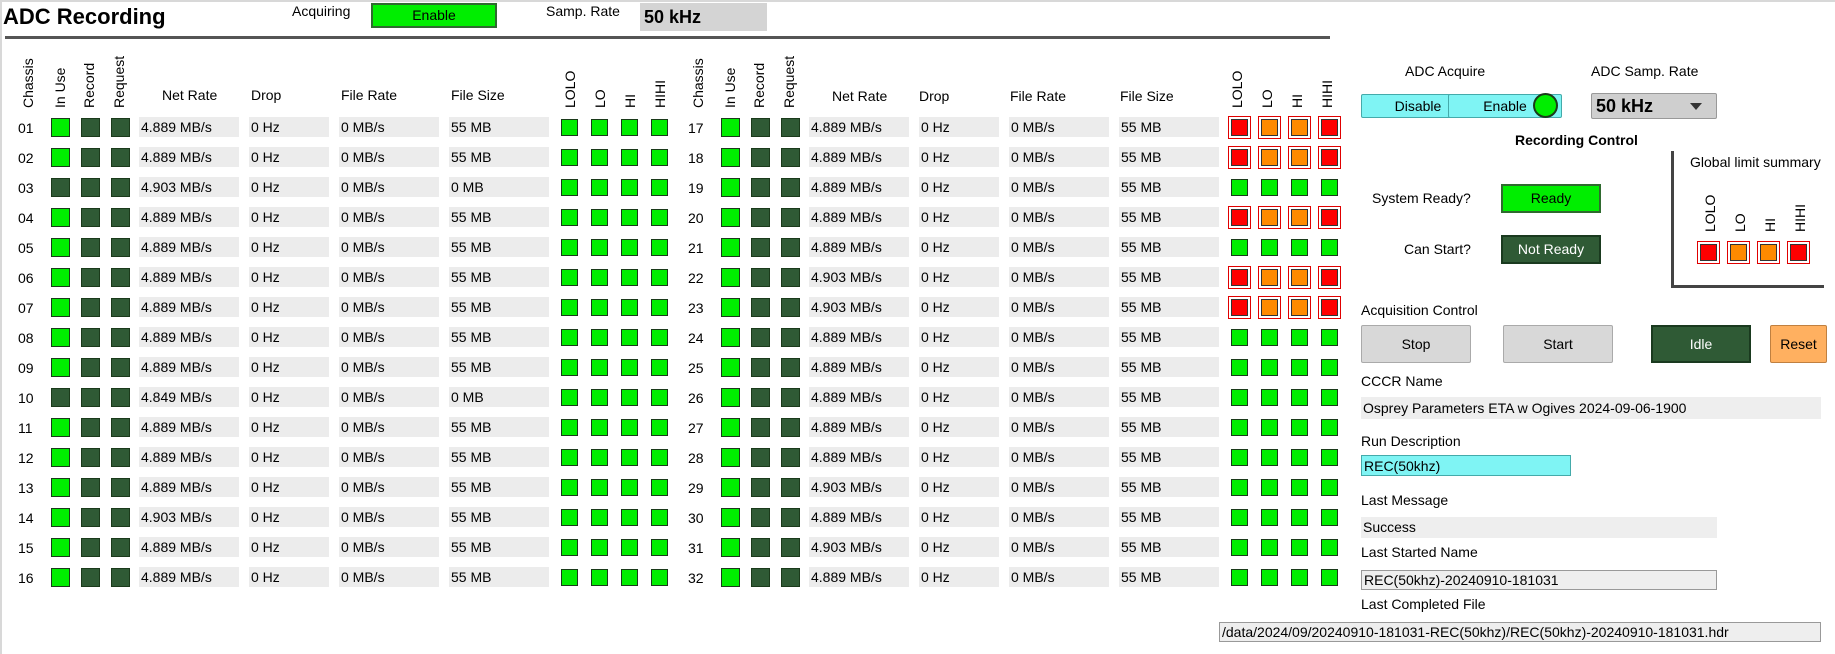 Image resolution: width=1835 pixels, height=654 pixels. I want to click on col-lo: LO, so click(600, 98).